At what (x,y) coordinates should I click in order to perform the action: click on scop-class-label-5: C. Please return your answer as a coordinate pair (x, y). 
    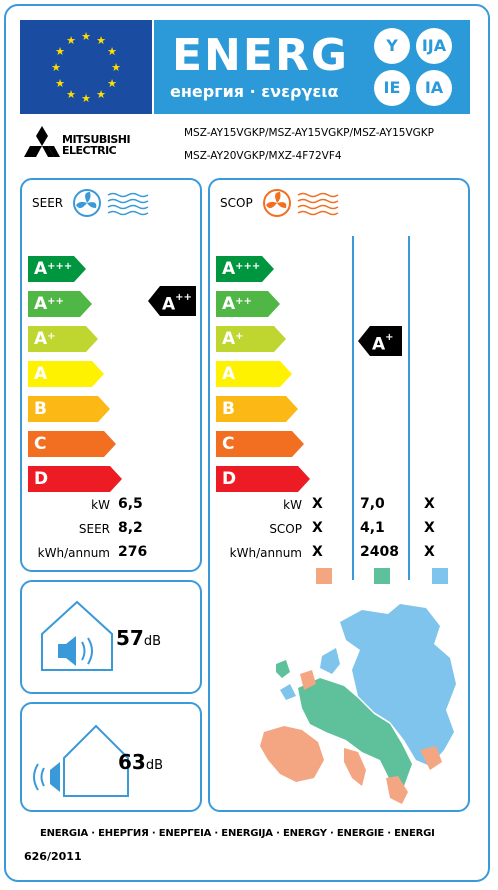
    Looking at the image, I should click on (228, 444).